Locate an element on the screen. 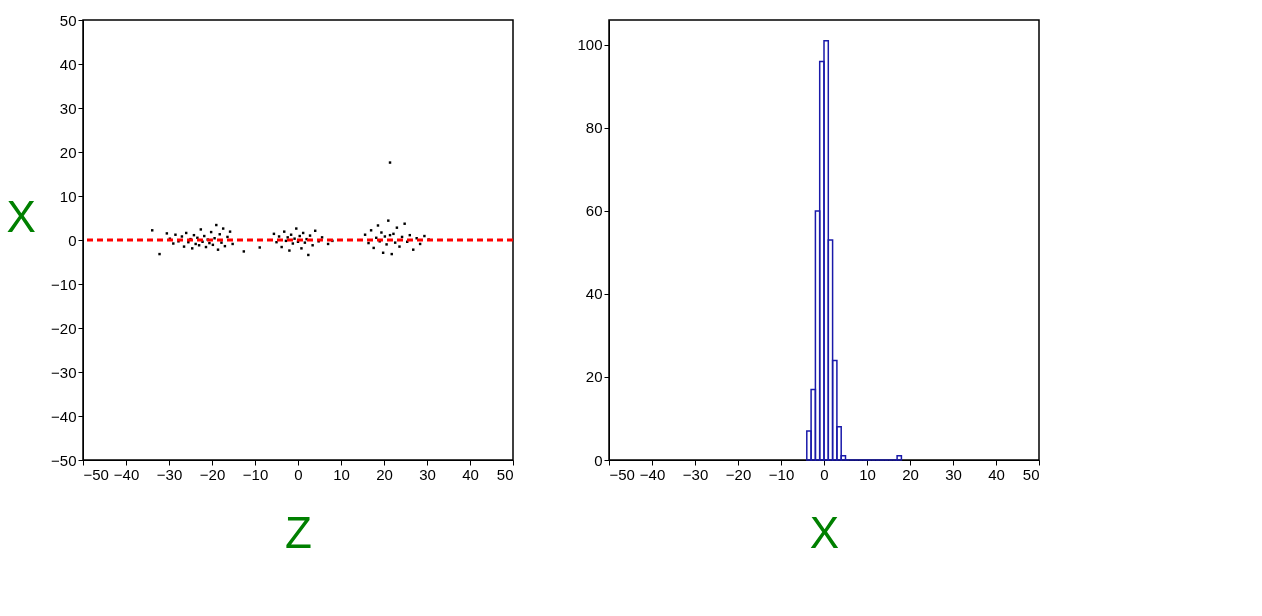 The height and width of the screenshot is (616, 1262). y-axis-title: X is located at coordinates (21, 216).